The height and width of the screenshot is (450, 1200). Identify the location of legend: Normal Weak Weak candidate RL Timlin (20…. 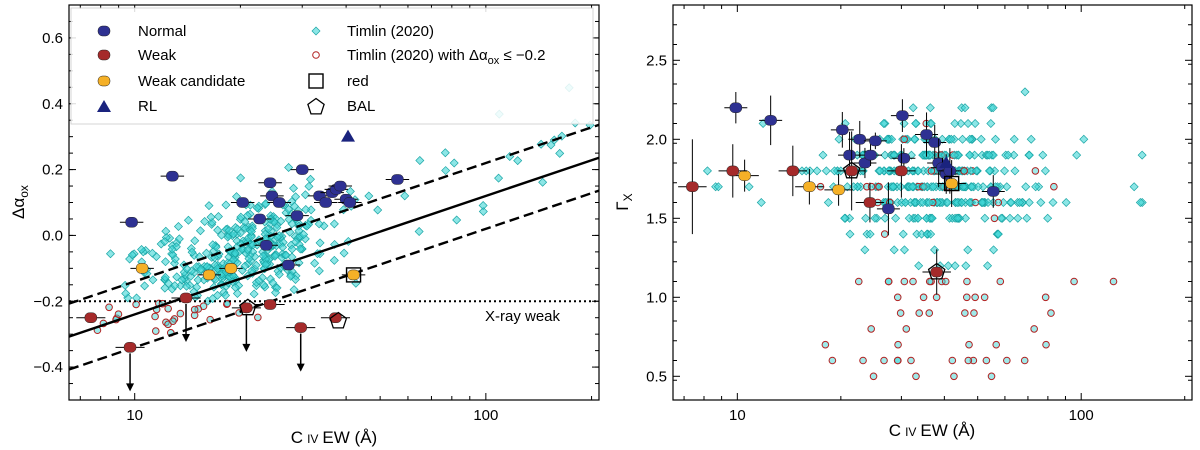
(332, 66).